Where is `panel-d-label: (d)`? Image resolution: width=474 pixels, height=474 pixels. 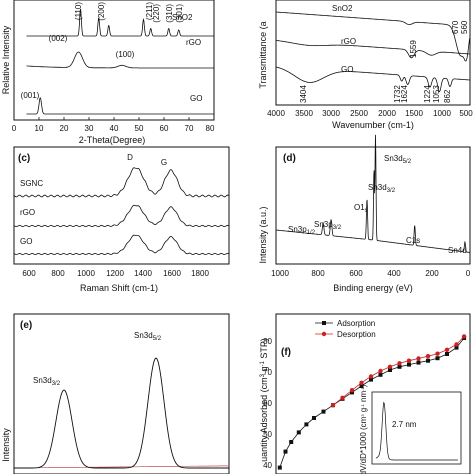 panel-d-label: (d) is located at coordinates (289, 158).